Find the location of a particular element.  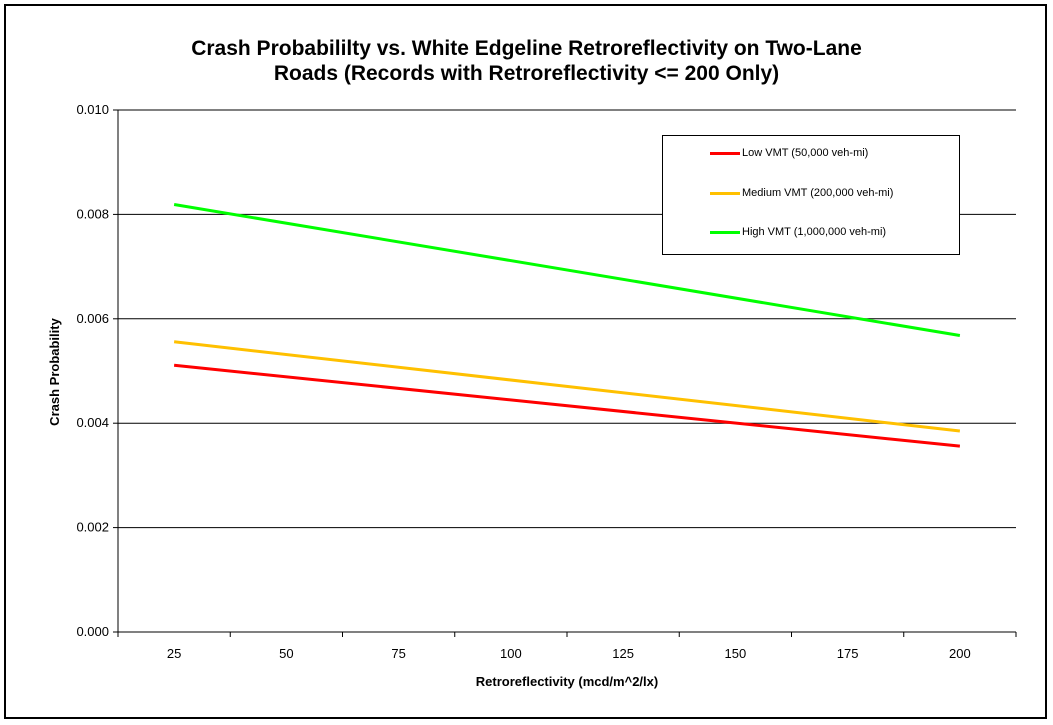

y-tick-label: 0.010 is located at coordinates (92, 109).